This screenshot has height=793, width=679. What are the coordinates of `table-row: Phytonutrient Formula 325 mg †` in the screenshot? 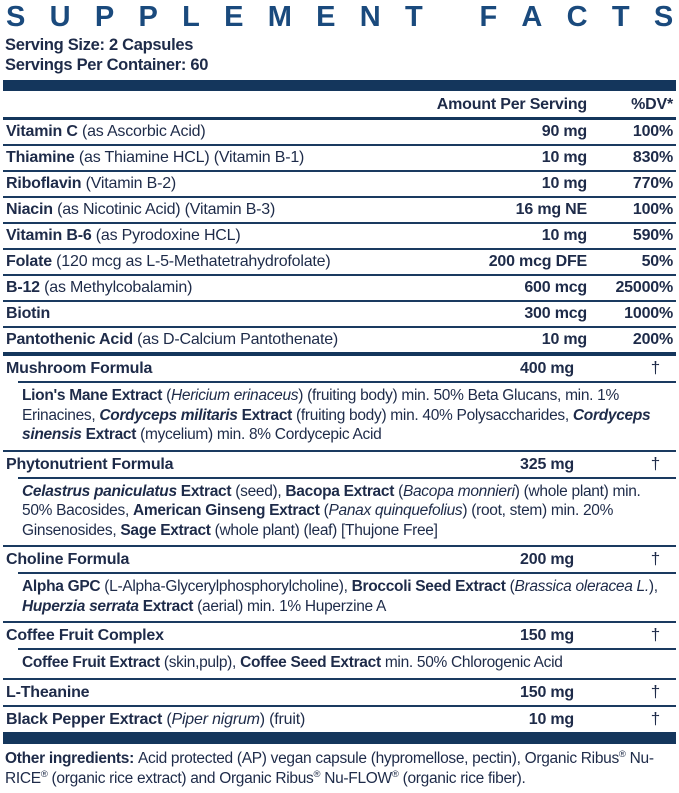 It's located at (339, 463).